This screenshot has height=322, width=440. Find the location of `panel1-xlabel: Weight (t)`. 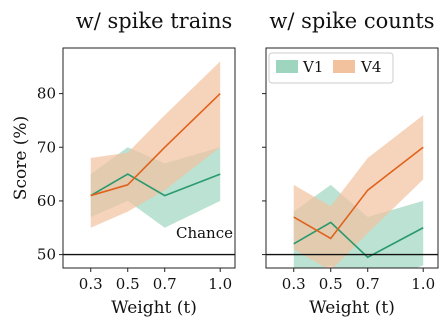

panel1-xlabel: Weight (t) is located at coordinates (154, 308).